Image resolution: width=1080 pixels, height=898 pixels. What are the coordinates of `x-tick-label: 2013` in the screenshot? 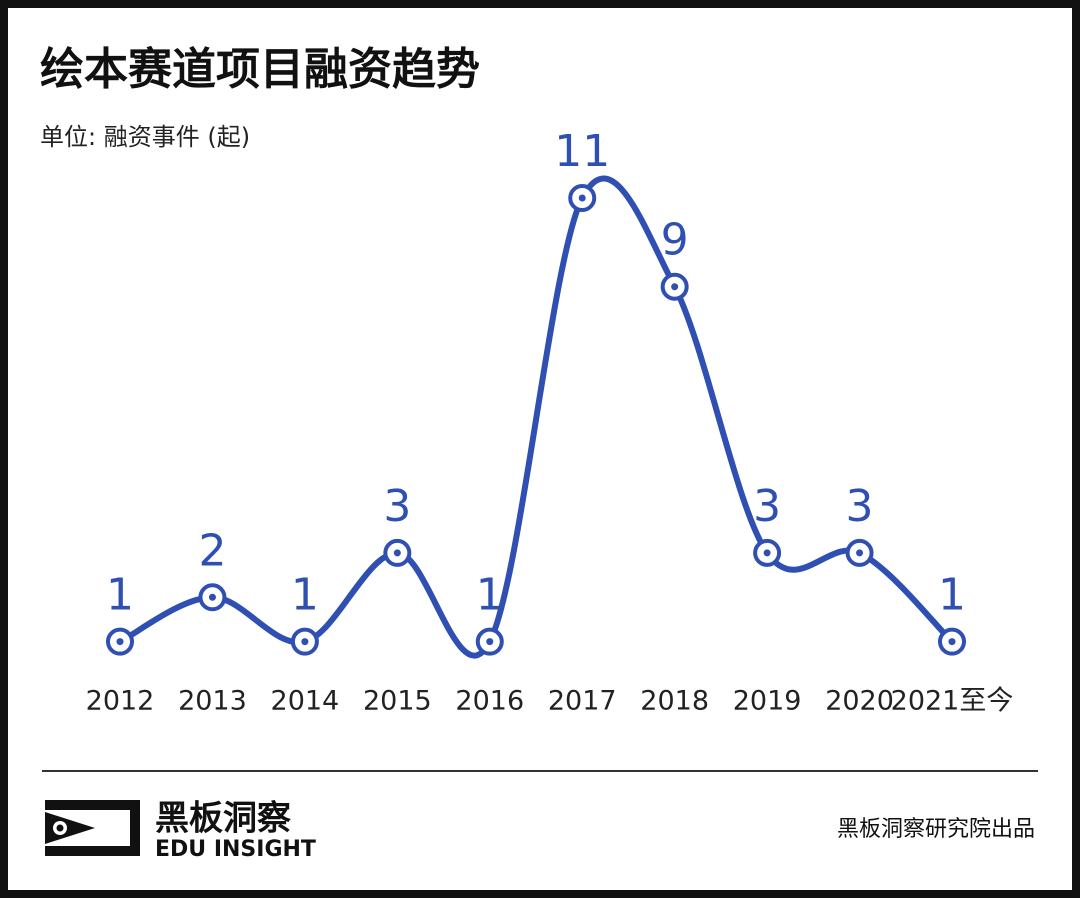 It's located at (212, 701).